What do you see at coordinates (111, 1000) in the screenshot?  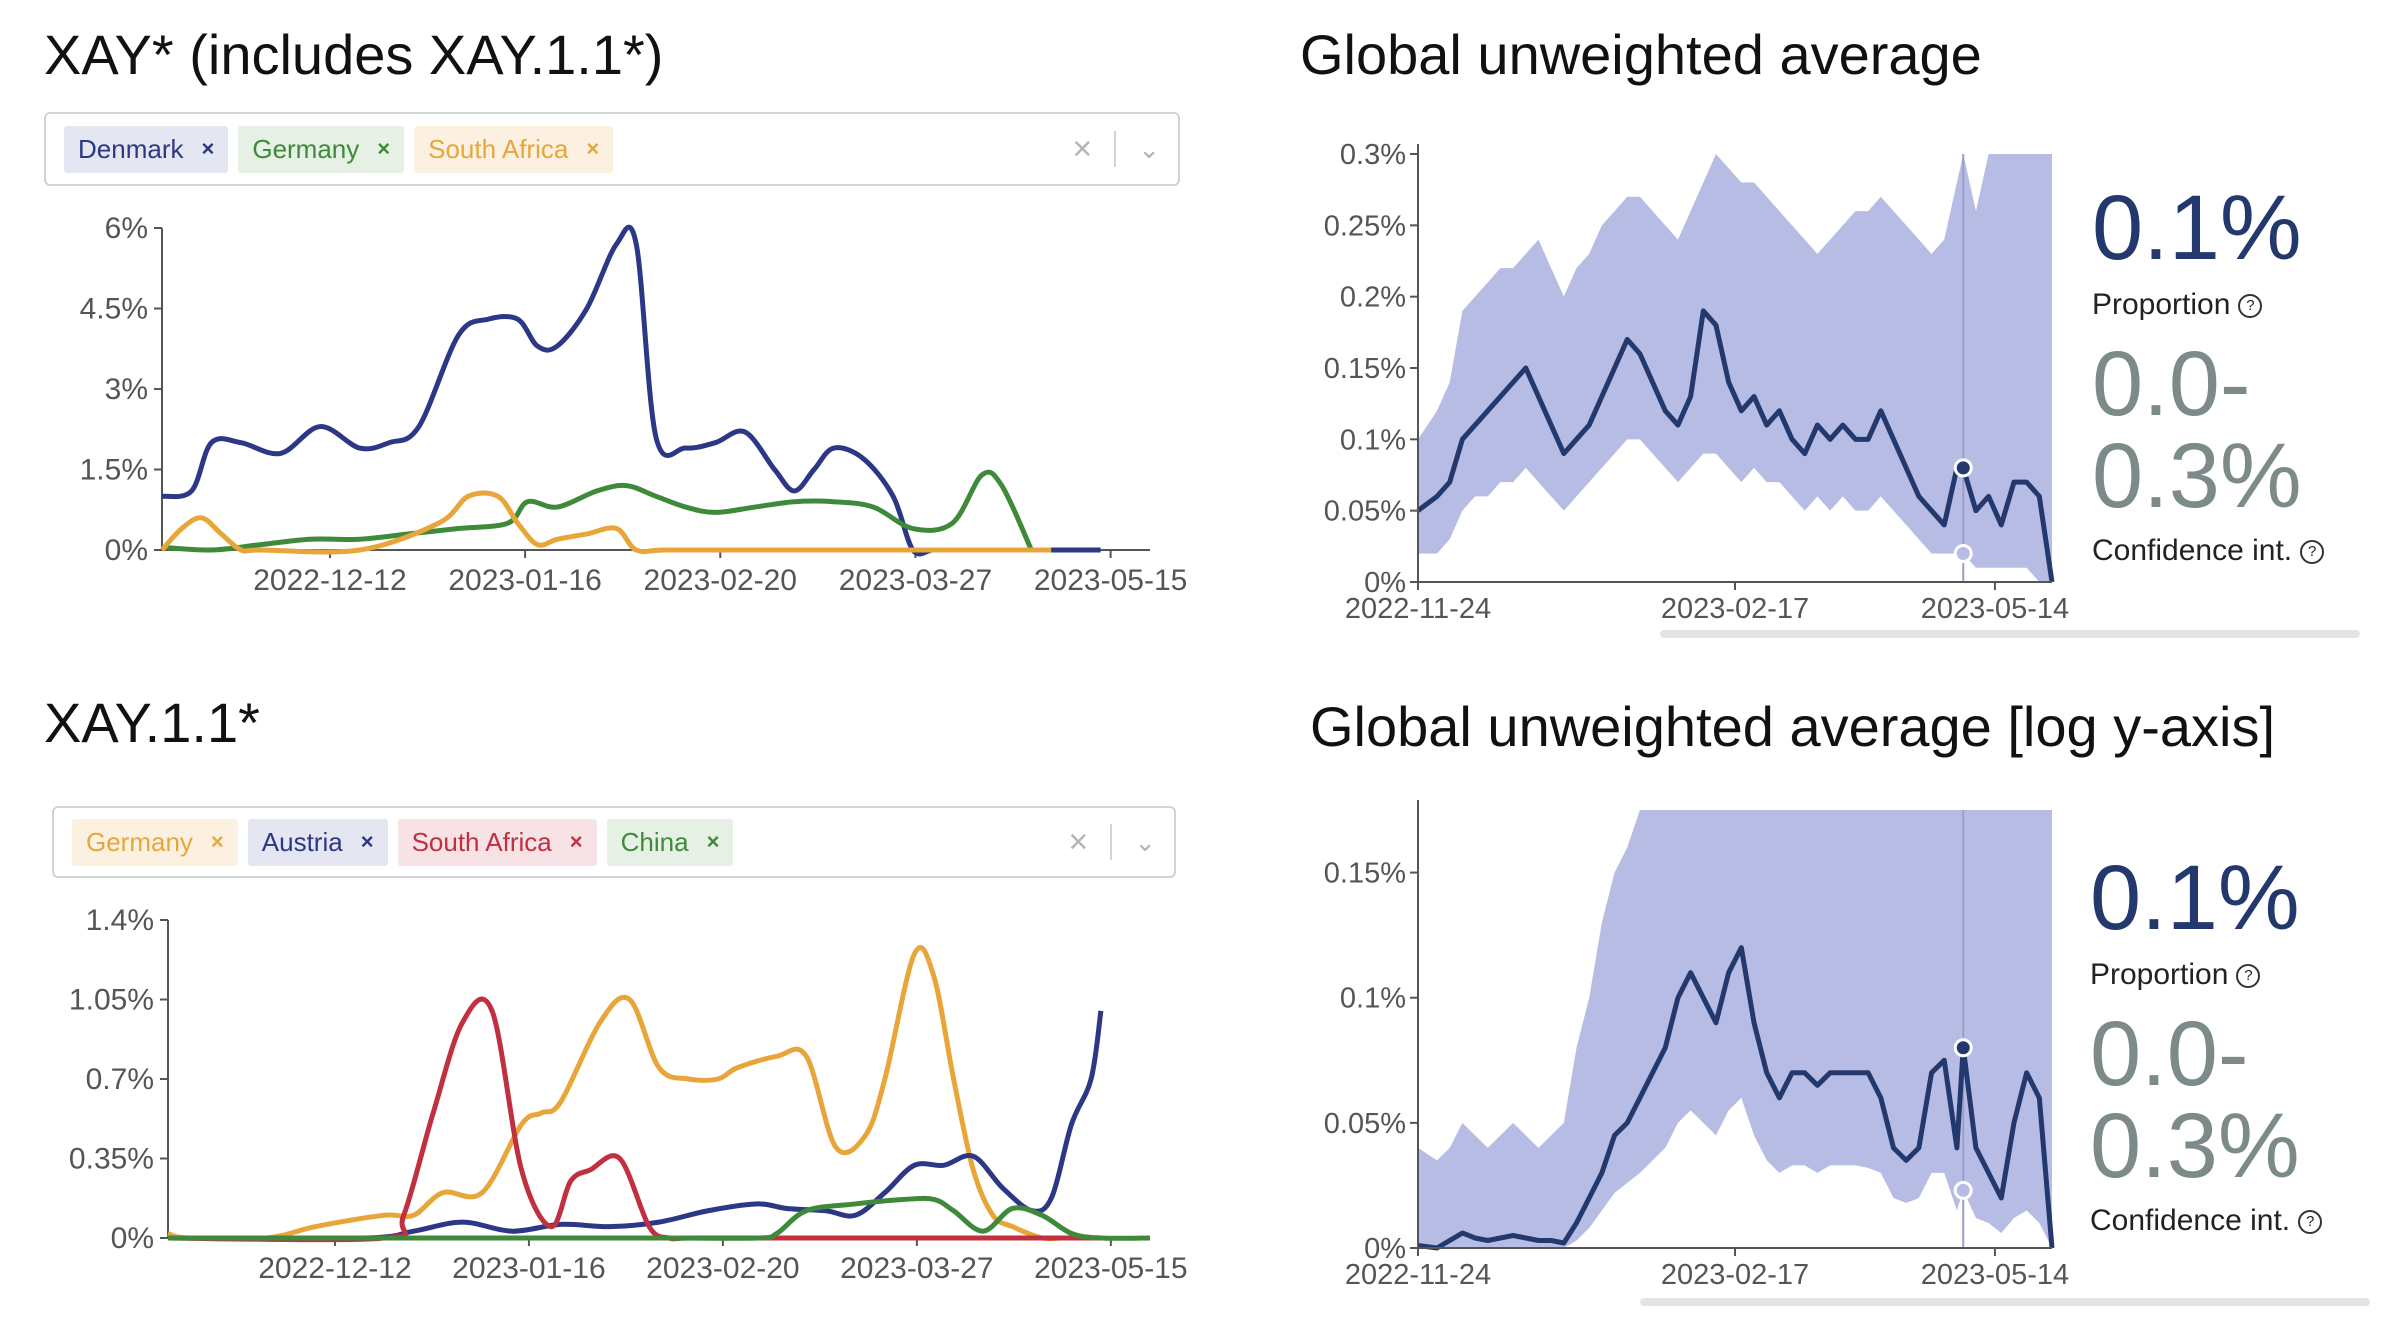 I see `y-tick-label: 1.05%` at bounding box center [111, 1000].